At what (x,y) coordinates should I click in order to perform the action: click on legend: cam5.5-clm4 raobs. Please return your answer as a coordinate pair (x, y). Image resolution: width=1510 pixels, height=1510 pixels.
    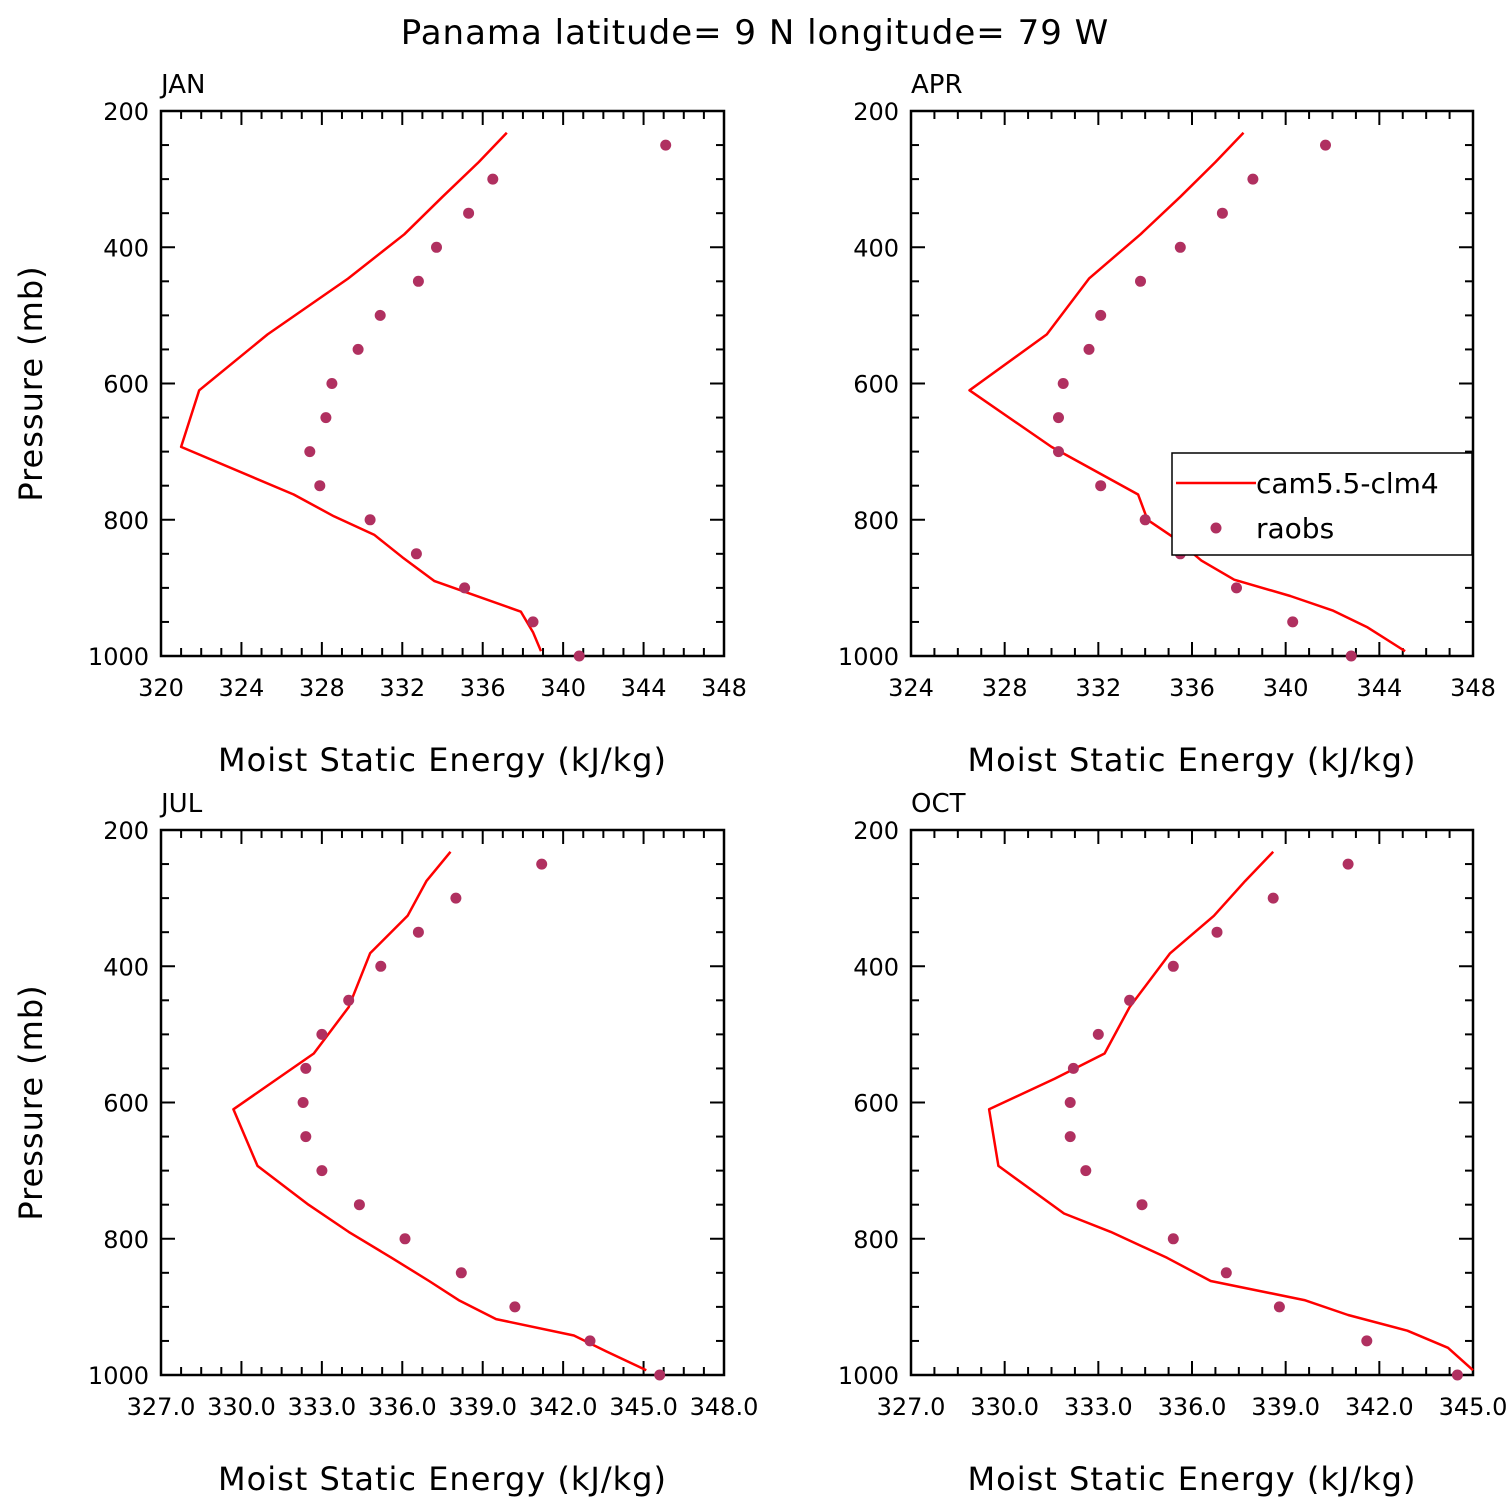
    Looking at the image, I should click on (1322, 504).